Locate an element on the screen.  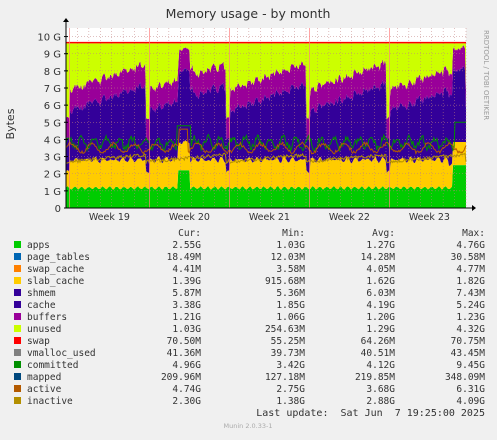
legend-series-name: slab_cache is located at coordinates (55, 281).